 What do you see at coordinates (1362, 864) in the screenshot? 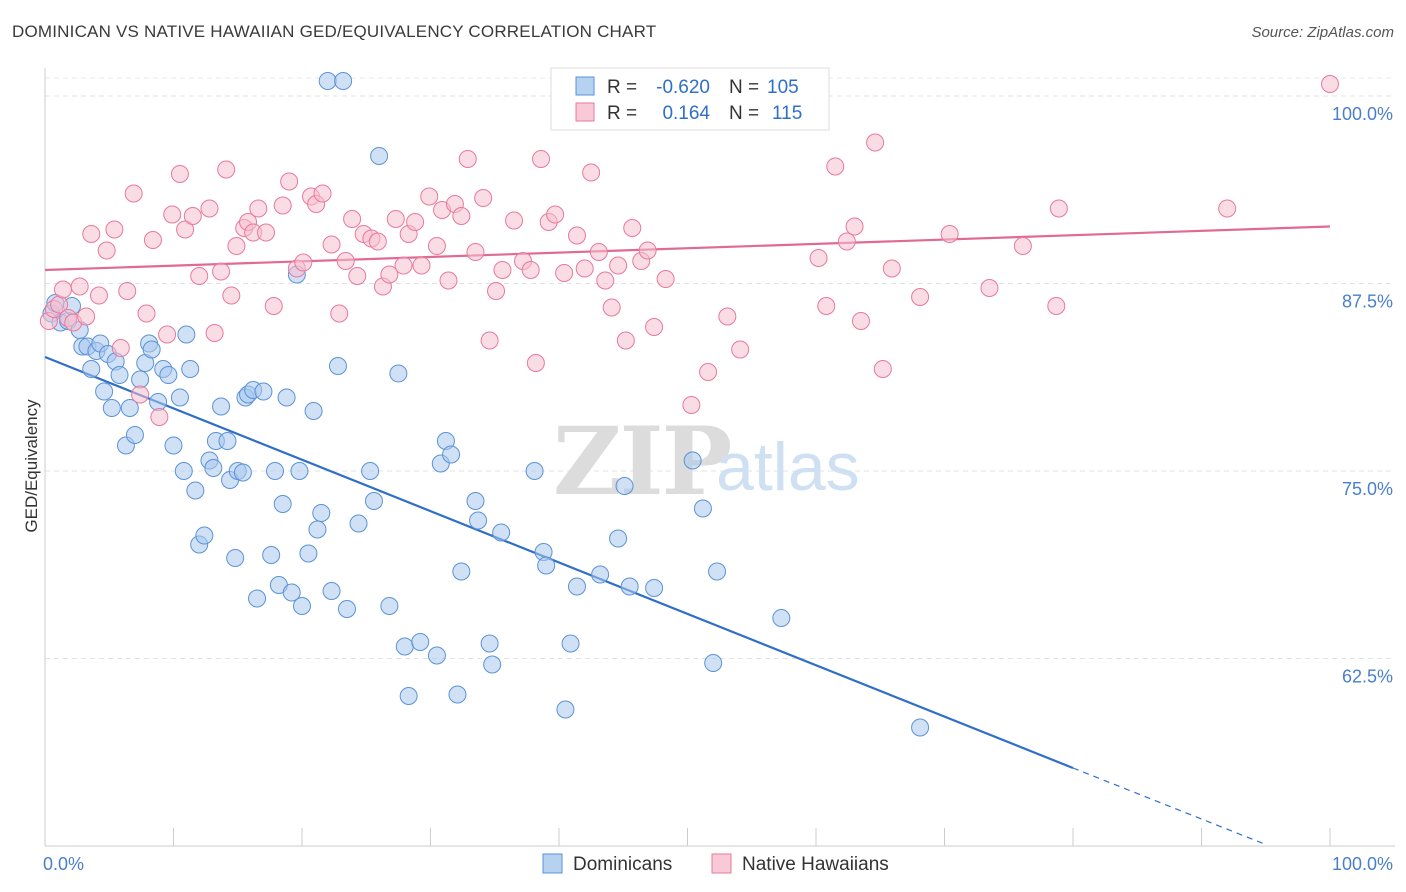
I see `x-tick-label-1: 100.0%` at bounding box center [1362, 864].